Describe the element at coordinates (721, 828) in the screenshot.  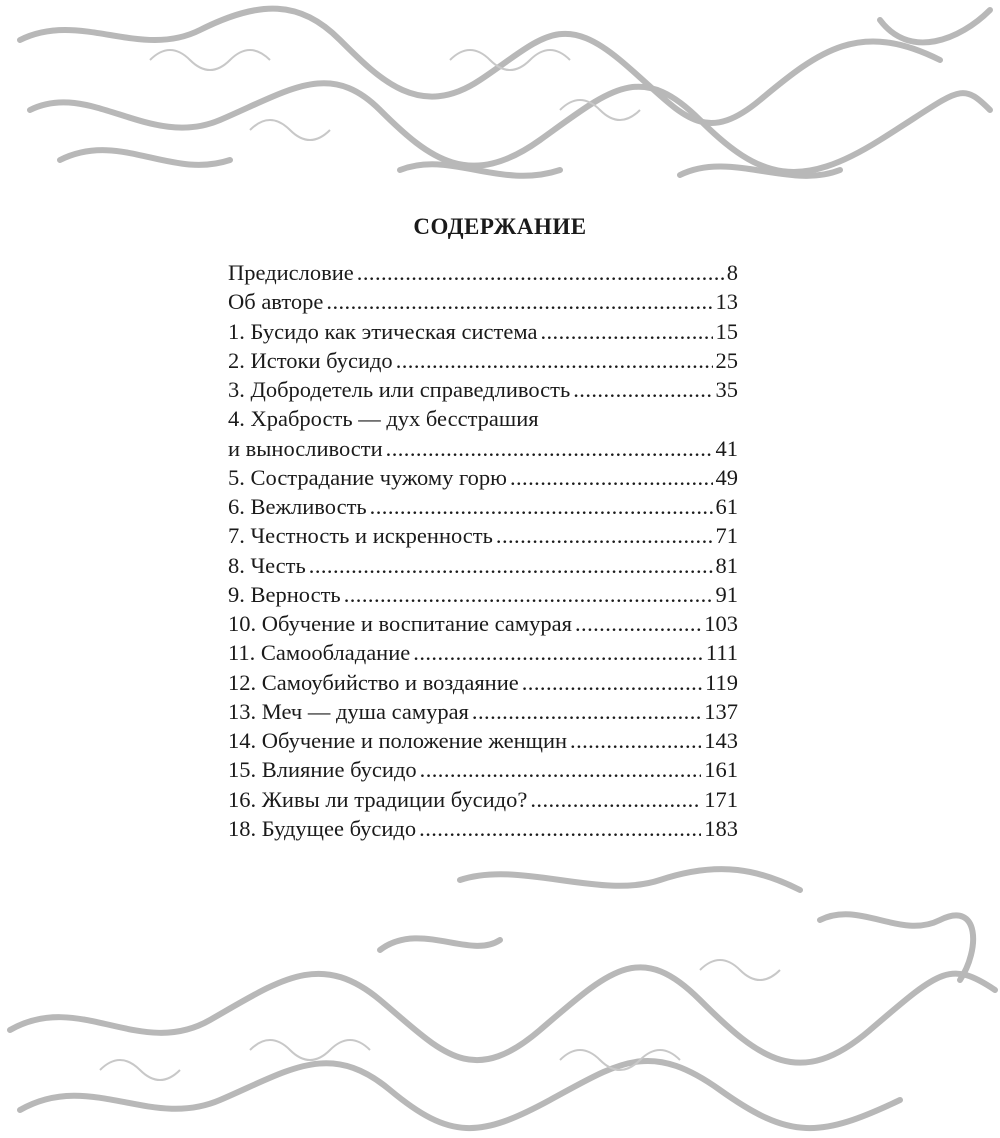
I see `entry-page-number: 183` at that location.